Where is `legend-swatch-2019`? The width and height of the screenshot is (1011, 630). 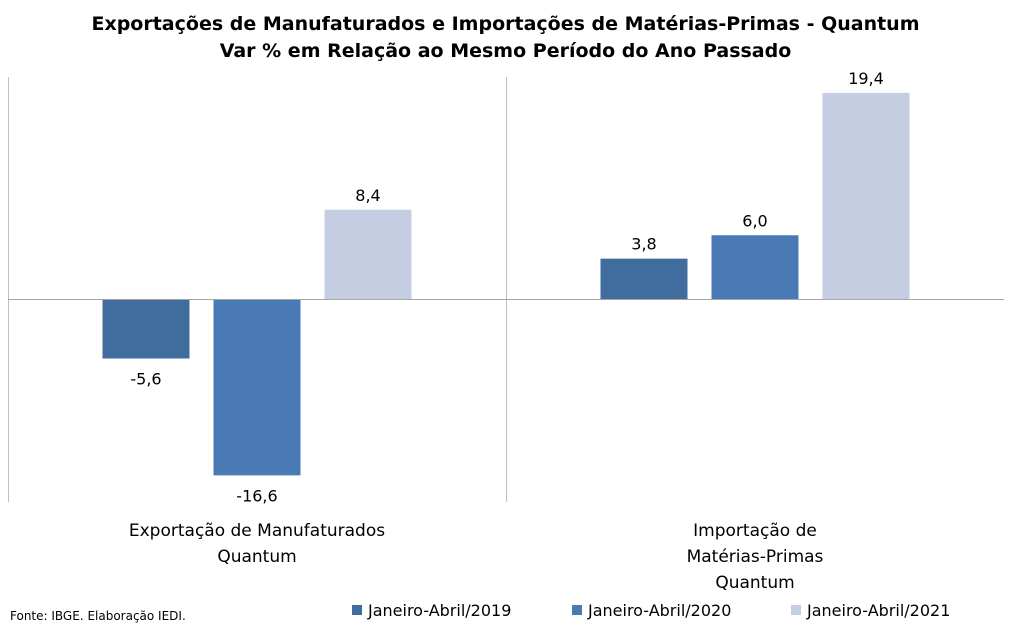
legend-swatch-2019 is located at coordinates (357, 610).